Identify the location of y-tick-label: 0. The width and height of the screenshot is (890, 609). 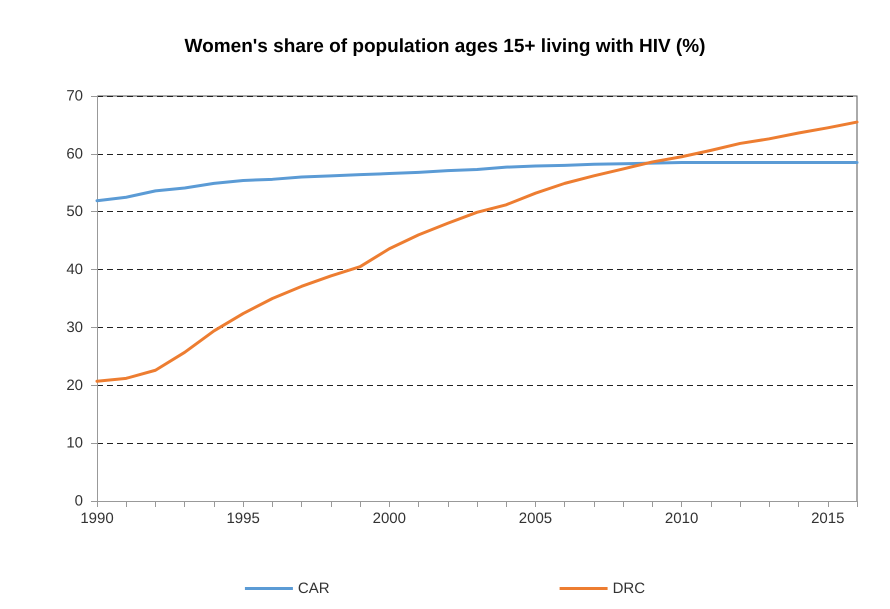
(78, 501).